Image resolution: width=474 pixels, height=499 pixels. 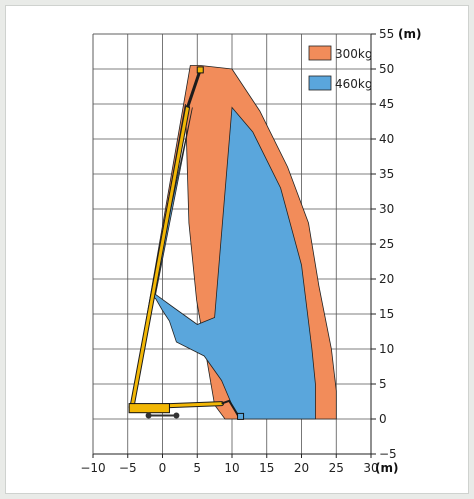 I want to click on y-tick-label: 35, so click(x=386, y=174).